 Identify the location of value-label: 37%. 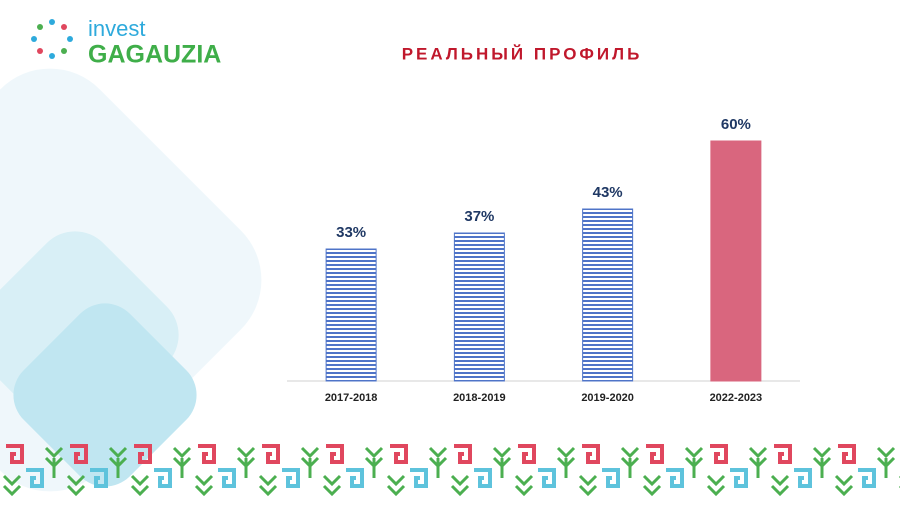
(479, 216).